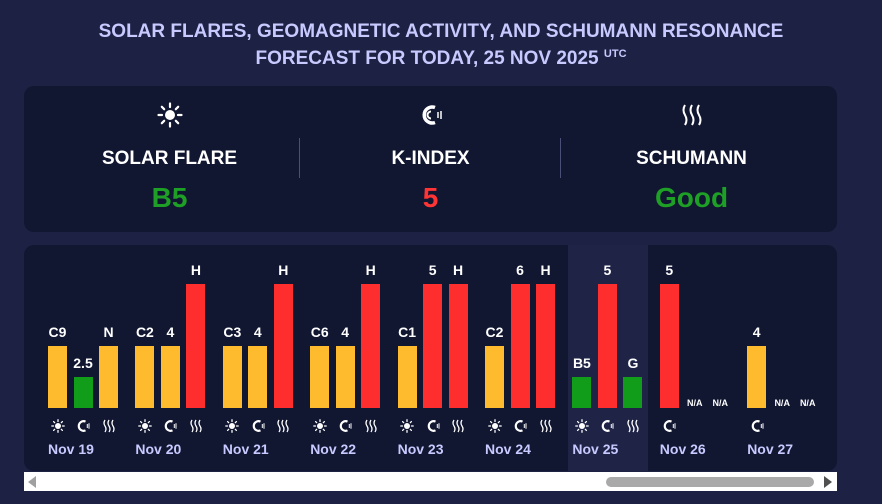  What do you see at coordinates (682, 449) in the screenshot?
I see `day-label: Nov 26` at bounding box center [682, 449].